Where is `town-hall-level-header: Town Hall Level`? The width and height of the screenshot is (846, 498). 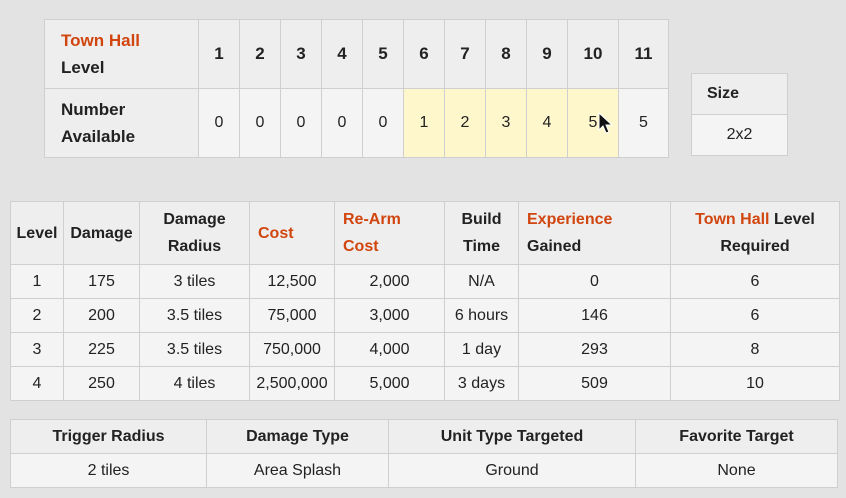 town-hall-level-header: Town Hall Level is located at coordinates (121, 54).